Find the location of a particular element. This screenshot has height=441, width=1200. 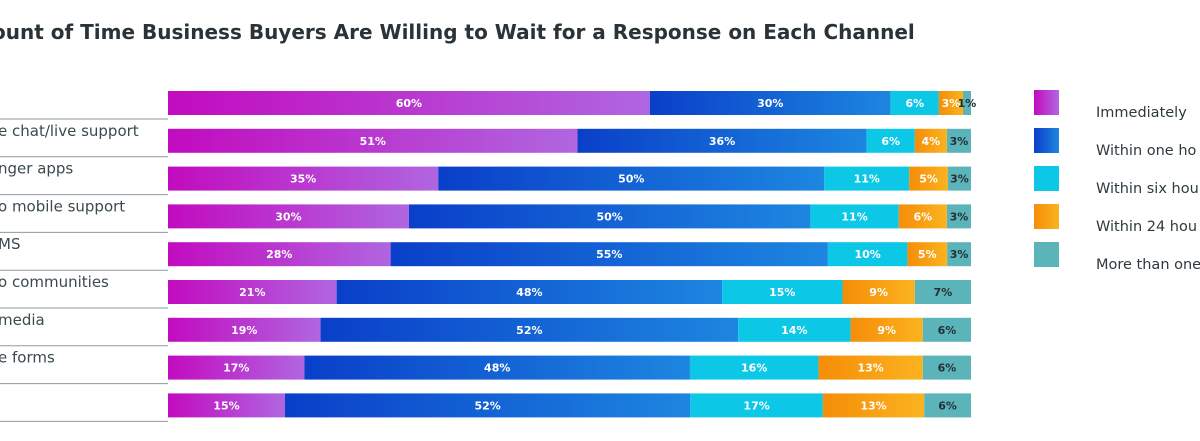

data-label: 52% is located at coordinates (487, 405).